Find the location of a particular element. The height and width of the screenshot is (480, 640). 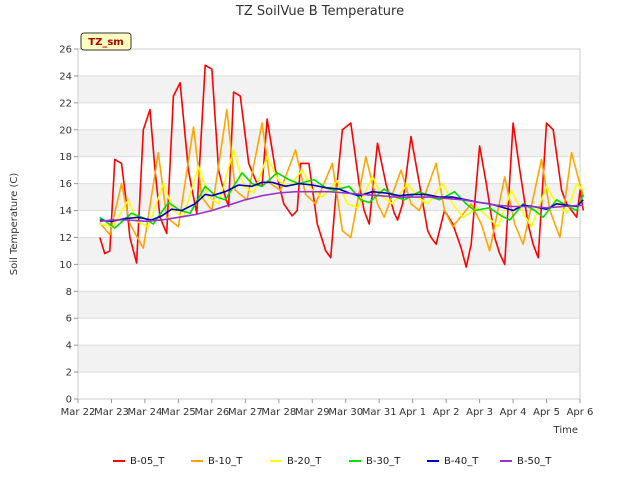

y-tick-label: 24 is located at coordinates (65, 76).